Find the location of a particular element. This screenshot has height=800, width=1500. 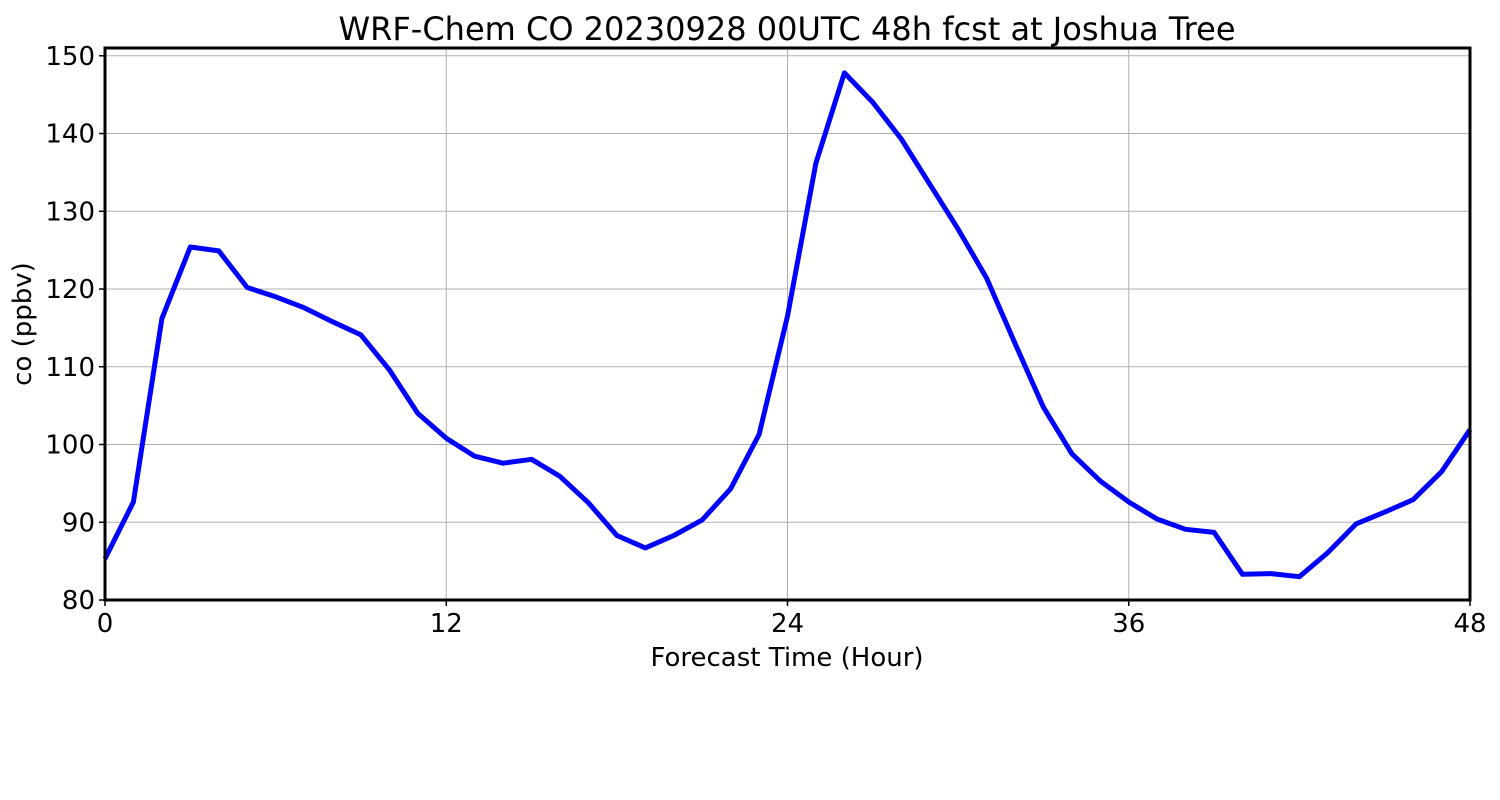

y-tick-label: 100 is located at coordinates (70, 446).